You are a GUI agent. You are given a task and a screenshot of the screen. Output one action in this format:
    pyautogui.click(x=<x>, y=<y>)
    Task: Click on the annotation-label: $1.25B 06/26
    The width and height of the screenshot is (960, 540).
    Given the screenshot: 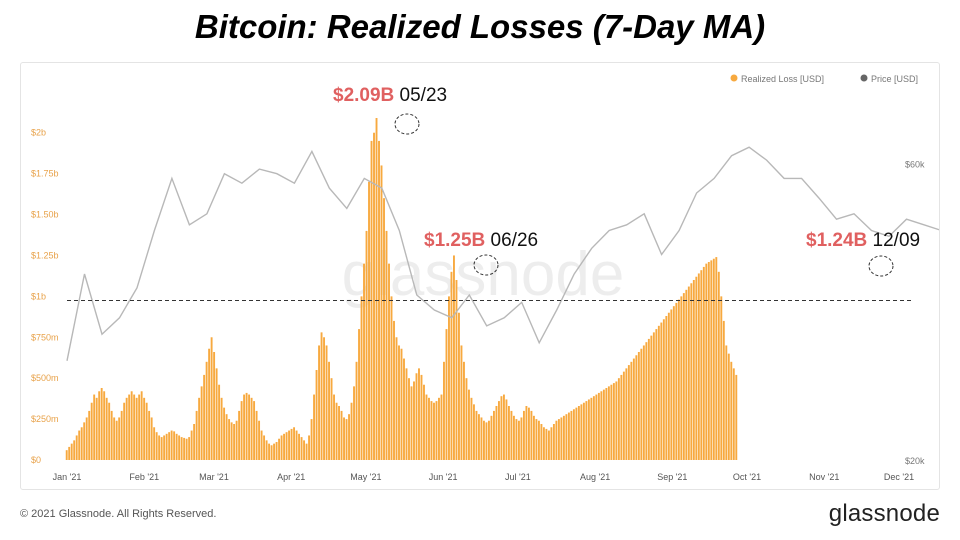 What is the action you would take?
    pyautogui.click(x=481, y=240)
    